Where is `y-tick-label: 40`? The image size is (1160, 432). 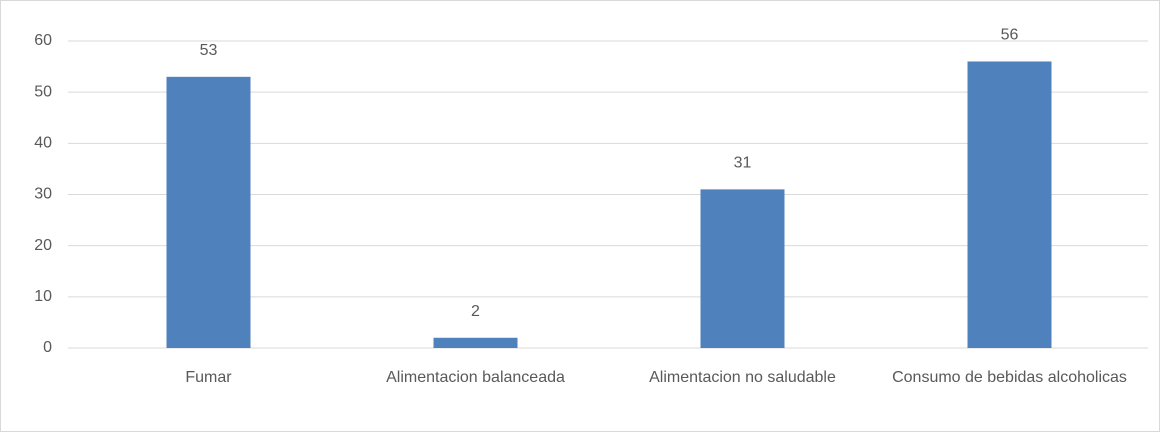 y-tick-label: 40 is located at coordinates (43, 143).